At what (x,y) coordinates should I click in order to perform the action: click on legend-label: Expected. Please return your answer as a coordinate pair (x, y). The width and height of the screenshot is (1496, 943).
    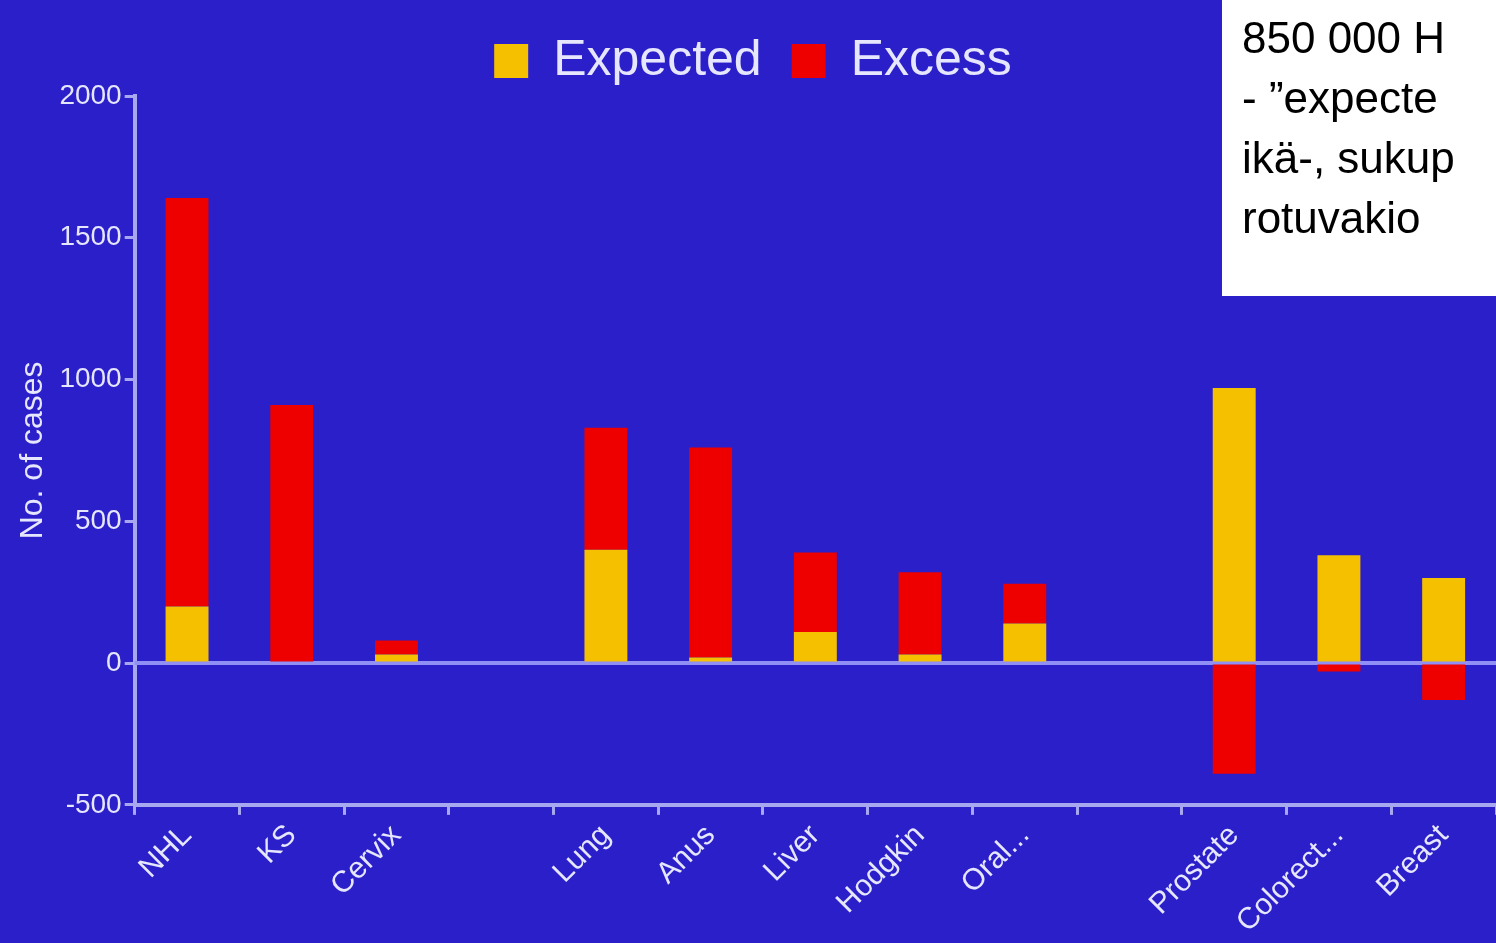
    Looking at the image, I should click on (657, 57).